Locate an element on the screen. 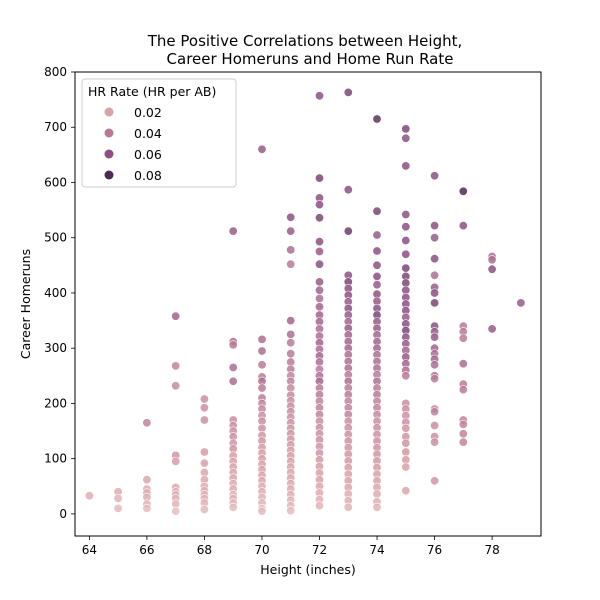  legend-box is located at coordinates (159, 133).